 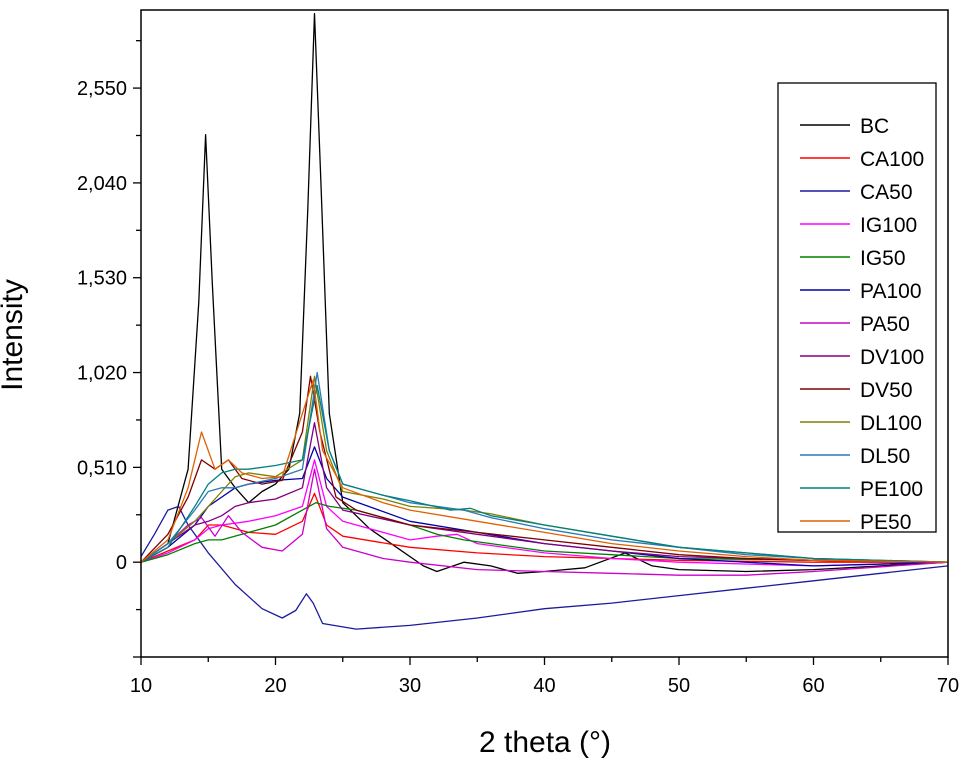 I want to click on series-line-ca50, so click(x=544, y=567).